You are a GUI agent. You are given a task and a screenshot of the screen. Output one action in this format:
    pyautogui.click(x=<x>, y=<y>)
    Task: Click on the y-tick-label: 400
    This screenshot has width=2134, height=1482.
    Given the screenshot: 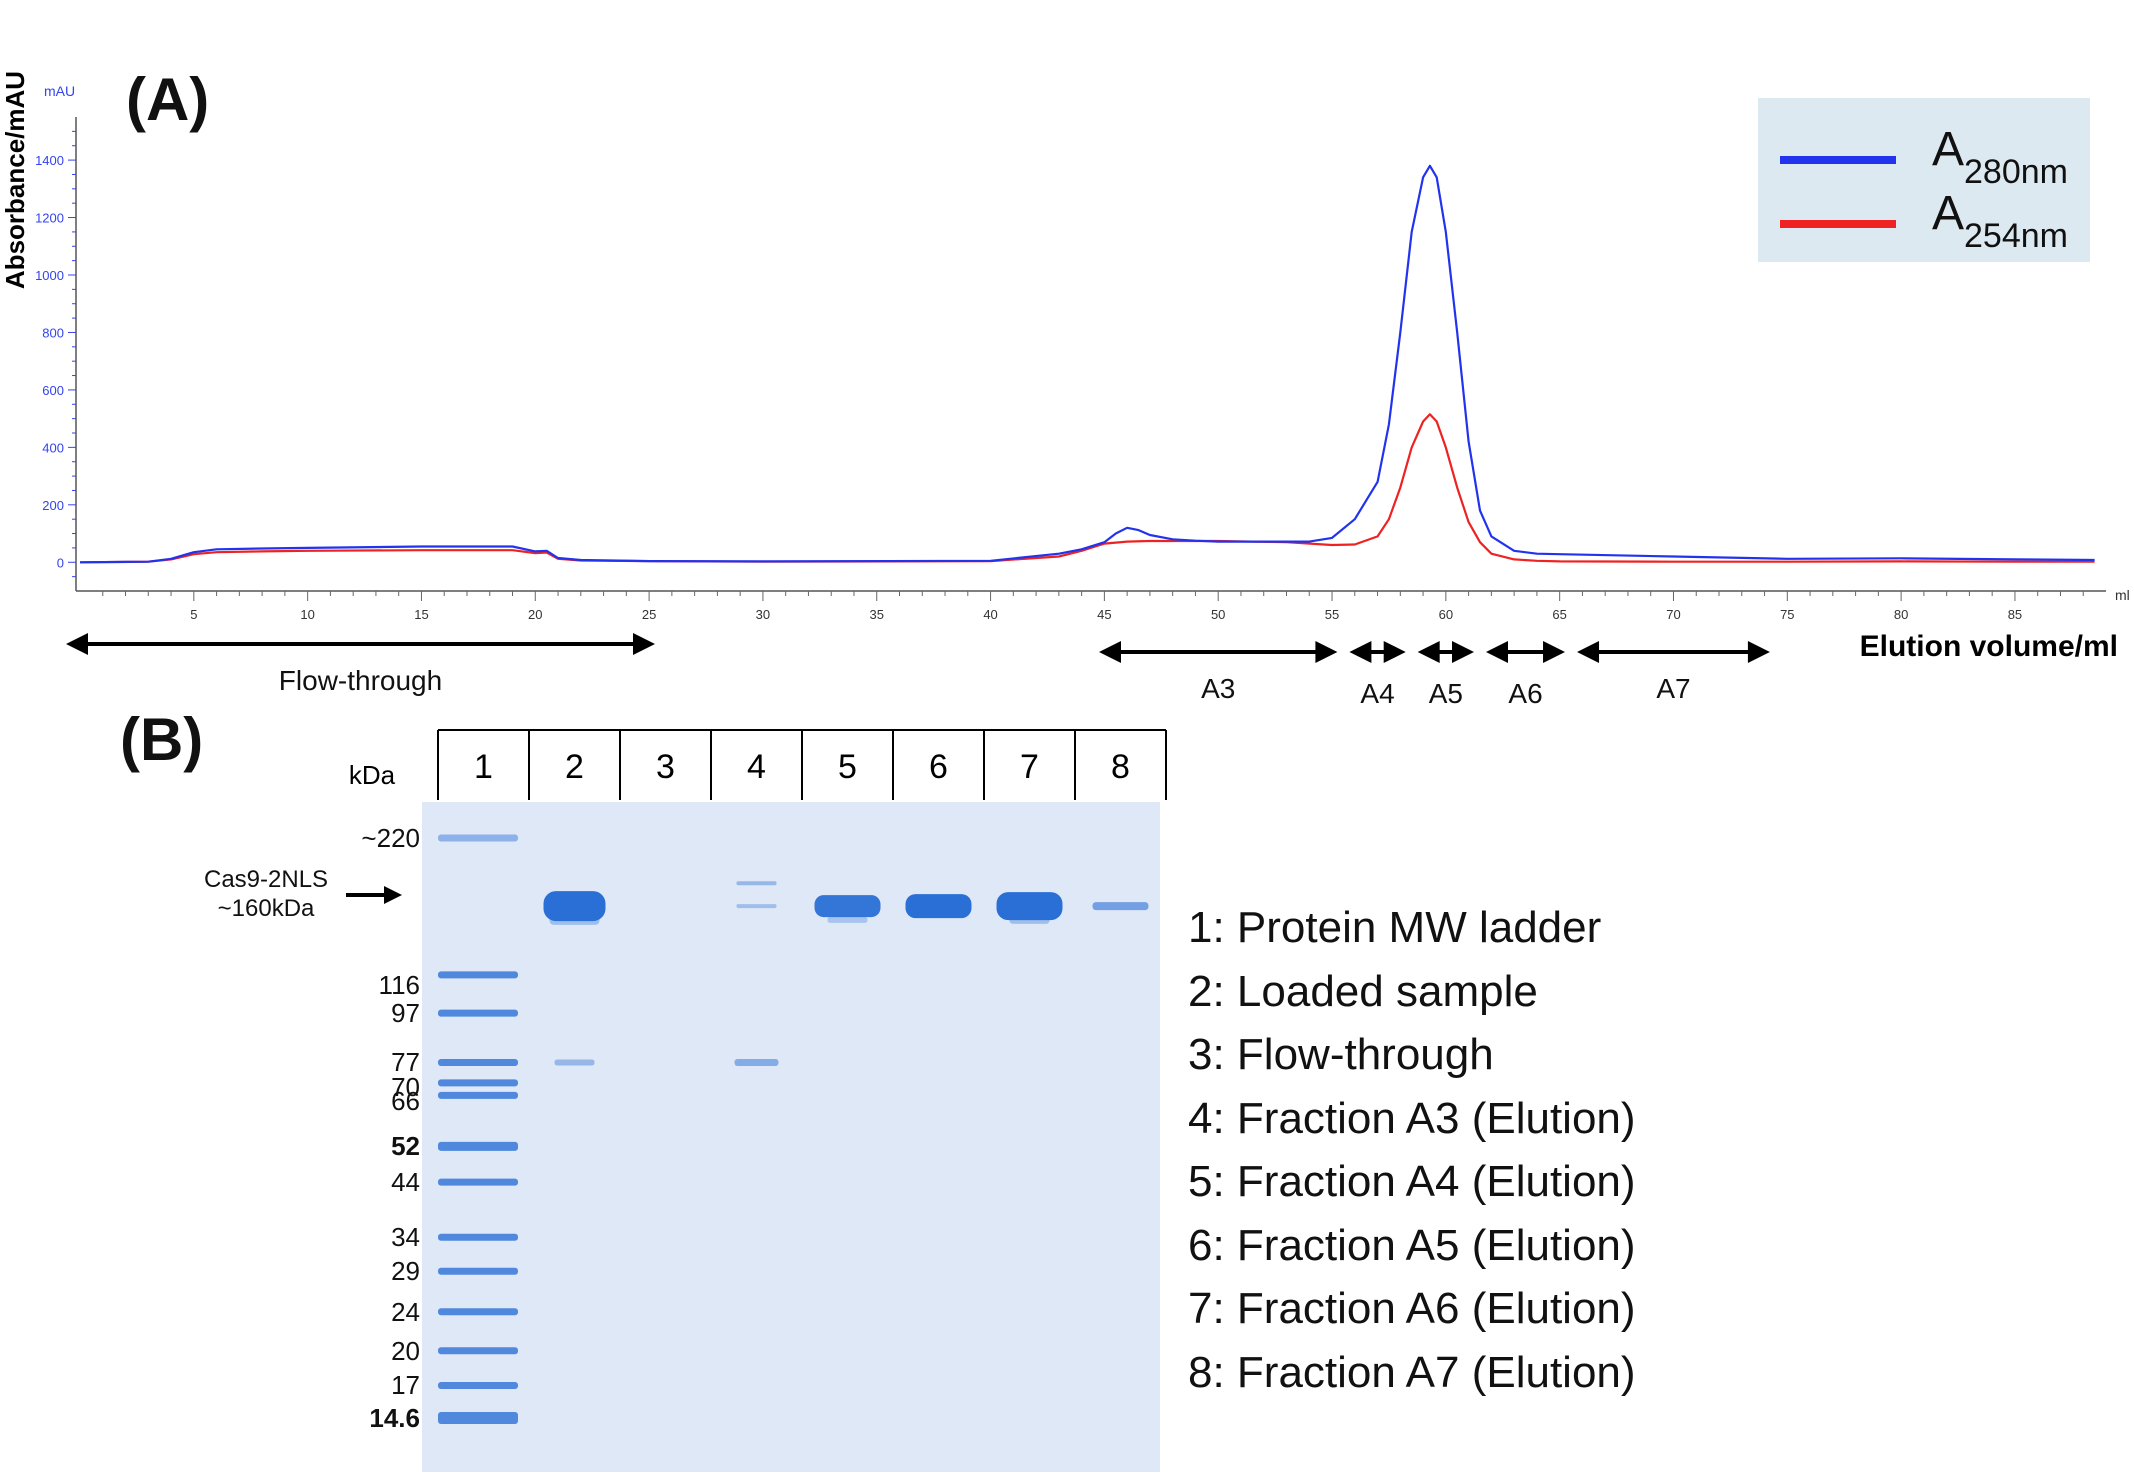 What is the action you would take?
    pyautogui.click(x=53, y=447)
    